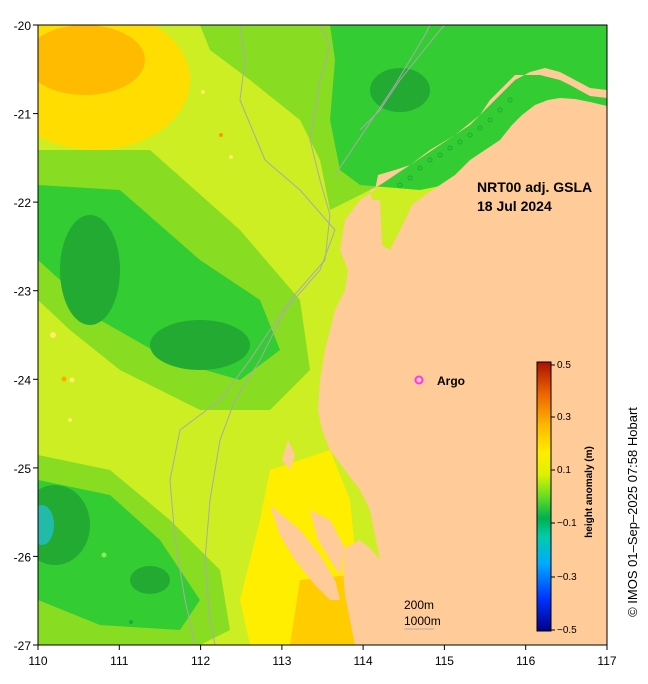 Image resolution: width=648 pixels, height=684 pixels. I want to click on colorbar-title: height anomaly (m), so click(589, 492).